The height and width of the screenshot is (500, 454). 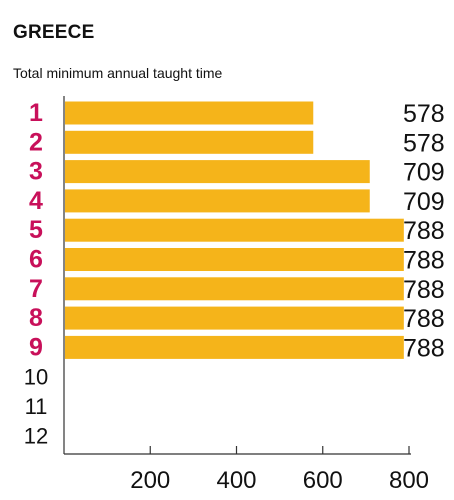 I want to click on category-label-4: 4, so click(x=36, y=201).